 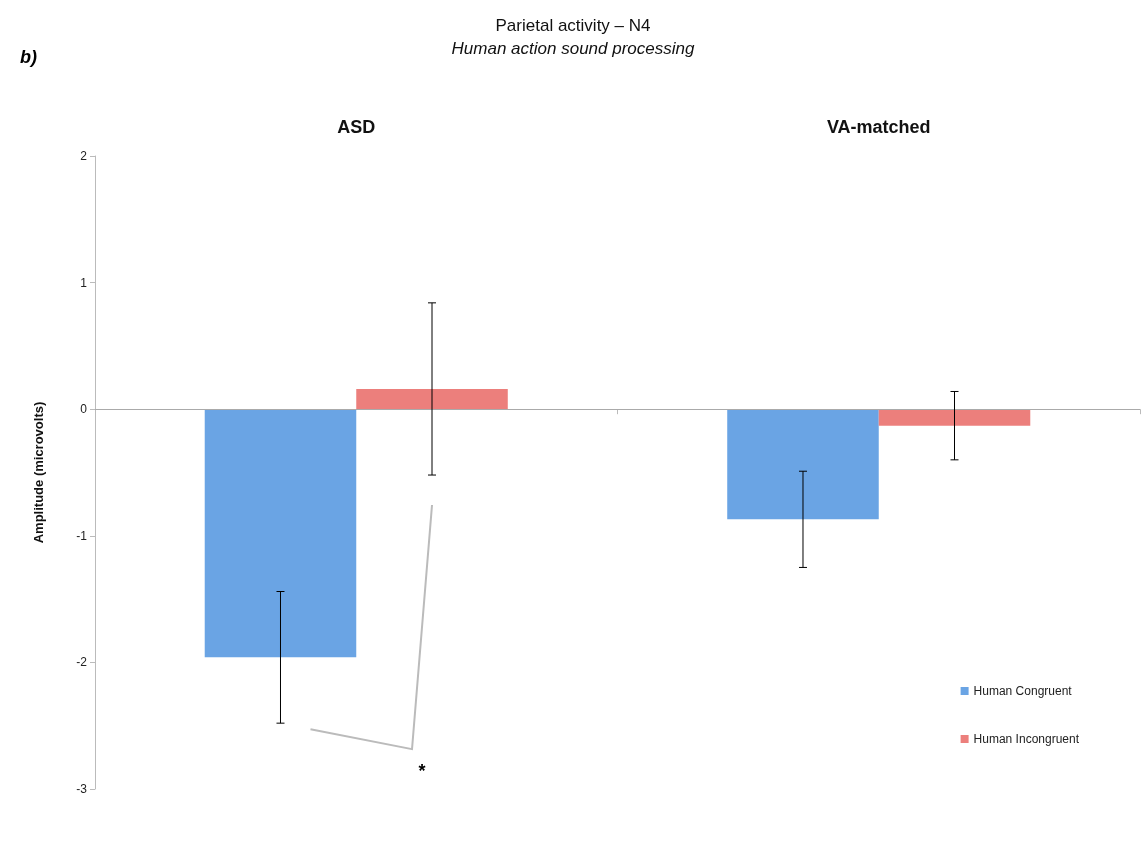 I want to click on text: b), so click(x=28, y=57).